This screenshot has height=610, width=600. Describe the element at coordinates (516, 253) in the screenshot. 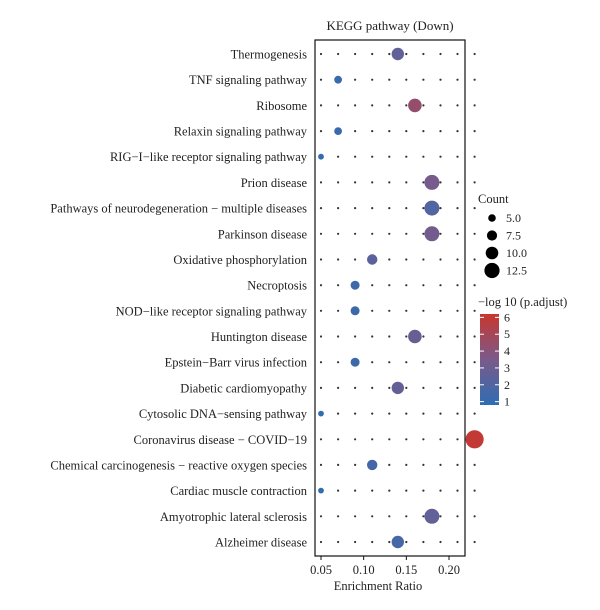

I see `size-legend-label: 10.0` at that location.